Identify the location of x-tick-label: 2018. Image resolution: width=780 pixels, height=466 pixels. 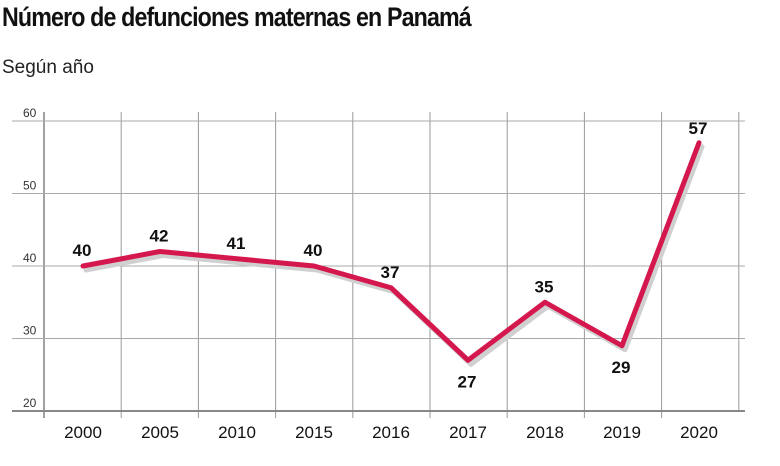
(545, 432).